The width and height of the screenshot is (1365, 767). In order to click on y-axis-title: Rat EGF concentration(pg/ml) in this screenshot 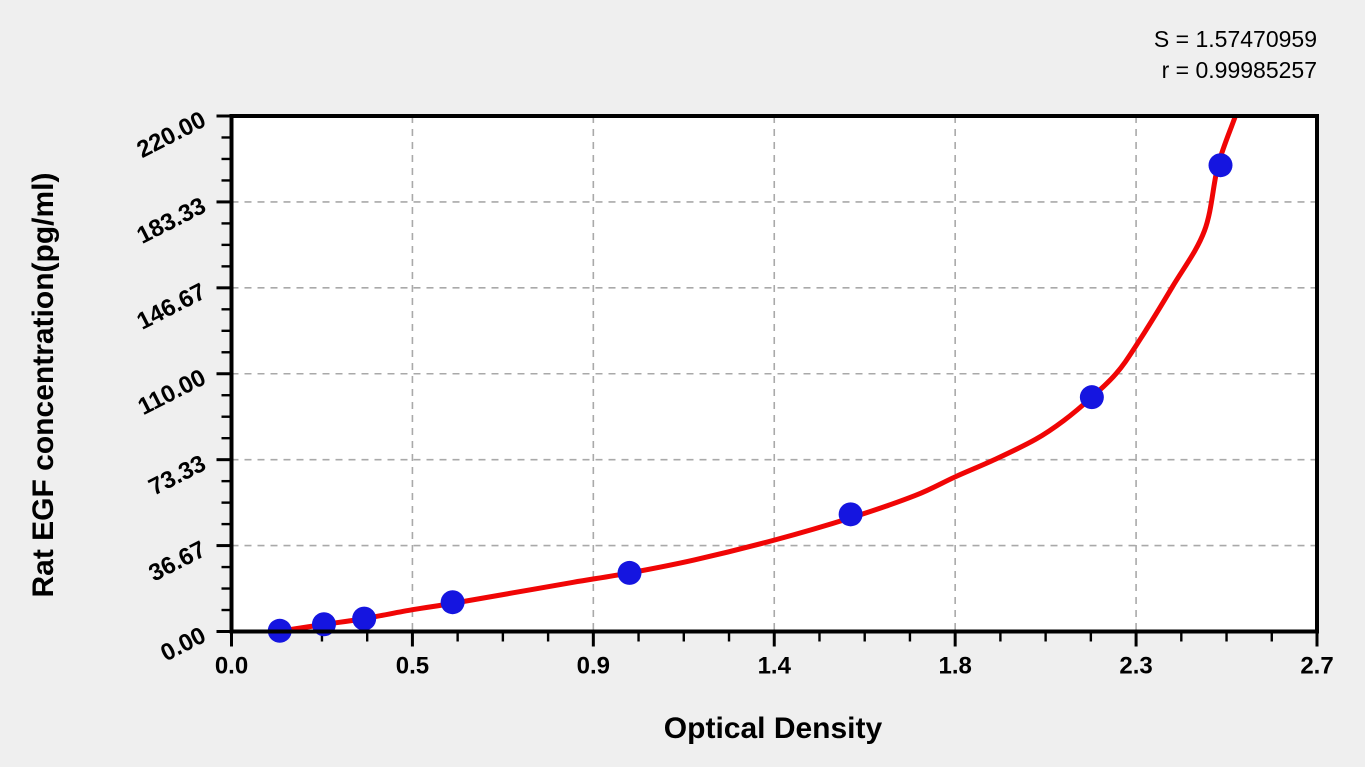, I will do `click(43, 385)`.